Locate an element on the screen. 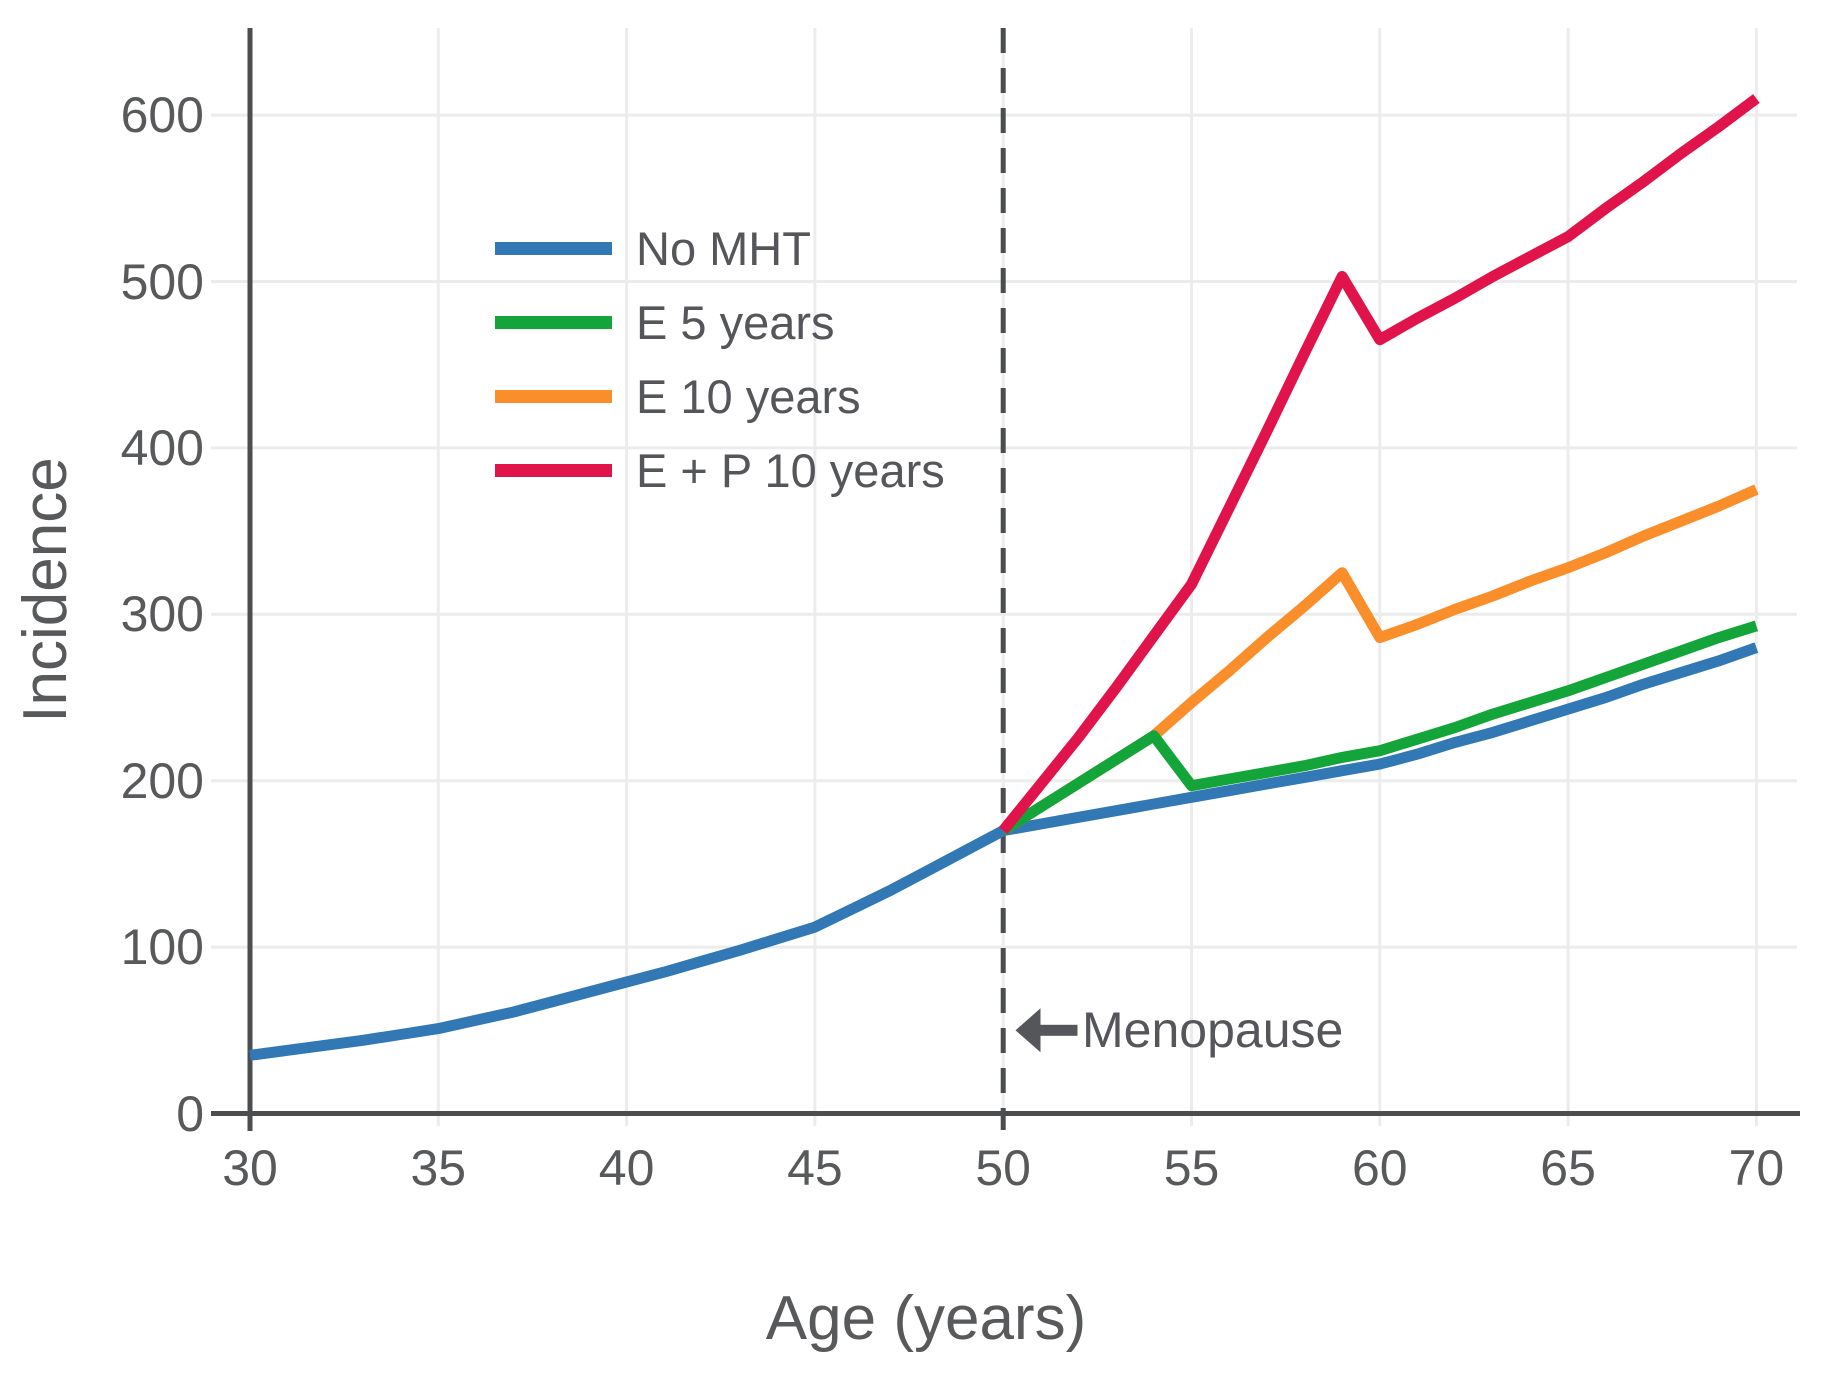 This screenshot has width=1834, height=1378. x-tick-label: 50 is located at coordinates (1003, 1168).